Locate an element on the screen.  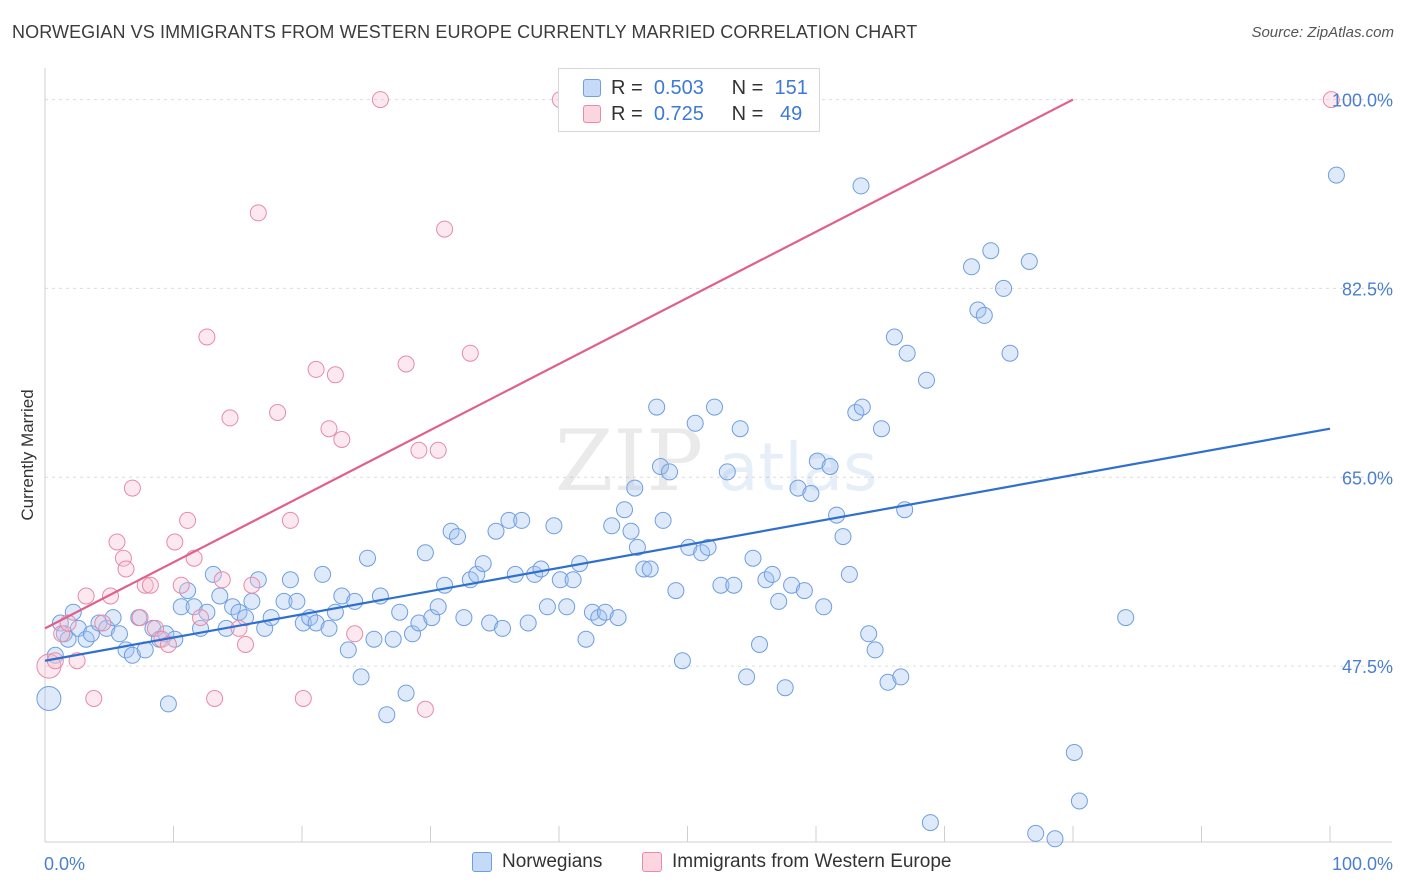
legend-r-value: 0.725 is located at coordinates (678, 113).